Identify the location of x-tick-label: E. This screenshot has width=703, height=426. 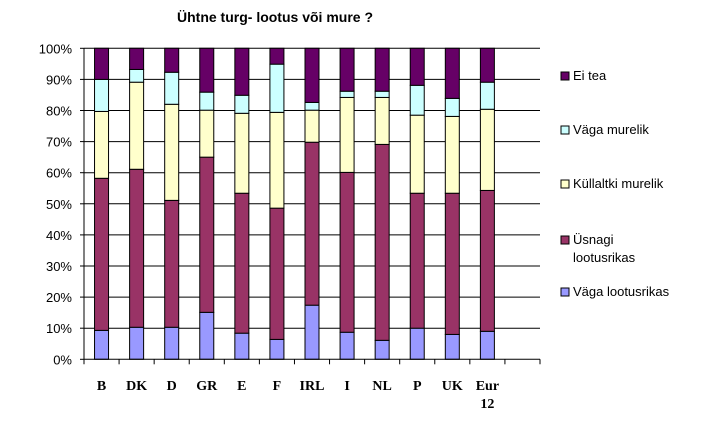
(241, 386).